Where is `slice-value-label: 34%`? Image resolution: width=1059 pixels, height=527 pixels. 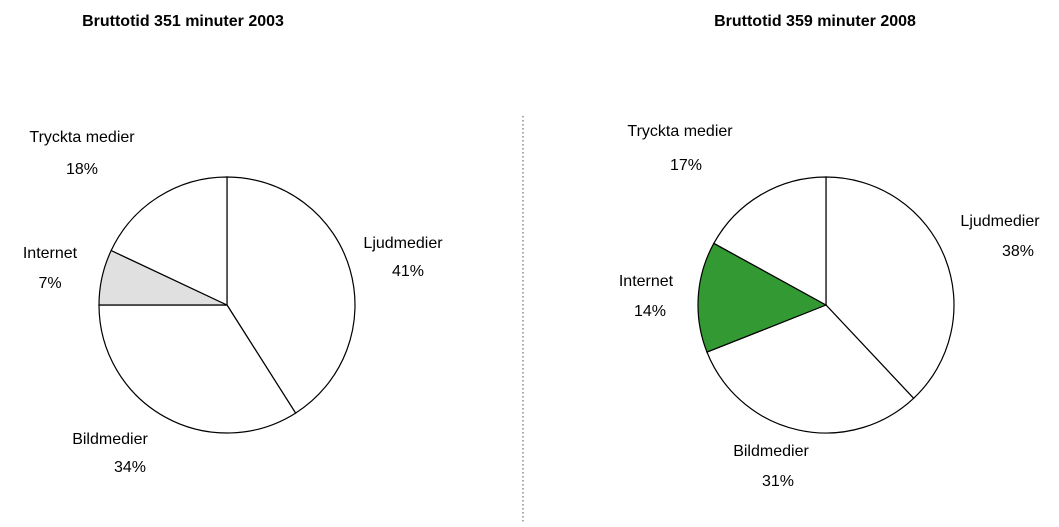 slice-value-label: 34% is located at coordinates (130, 467).